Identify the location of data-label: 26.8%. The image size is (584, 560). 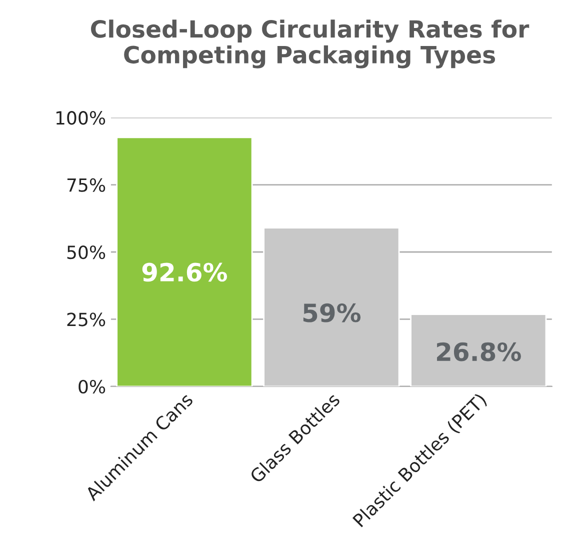
(479, 352).